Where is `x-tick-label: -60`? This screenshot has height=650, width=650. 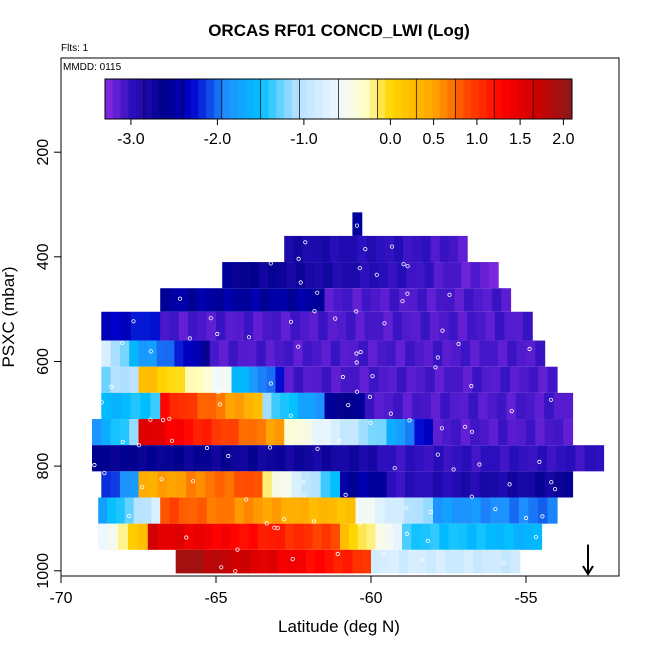
x-tick-label: -60 is located at coordinates (370, 598).